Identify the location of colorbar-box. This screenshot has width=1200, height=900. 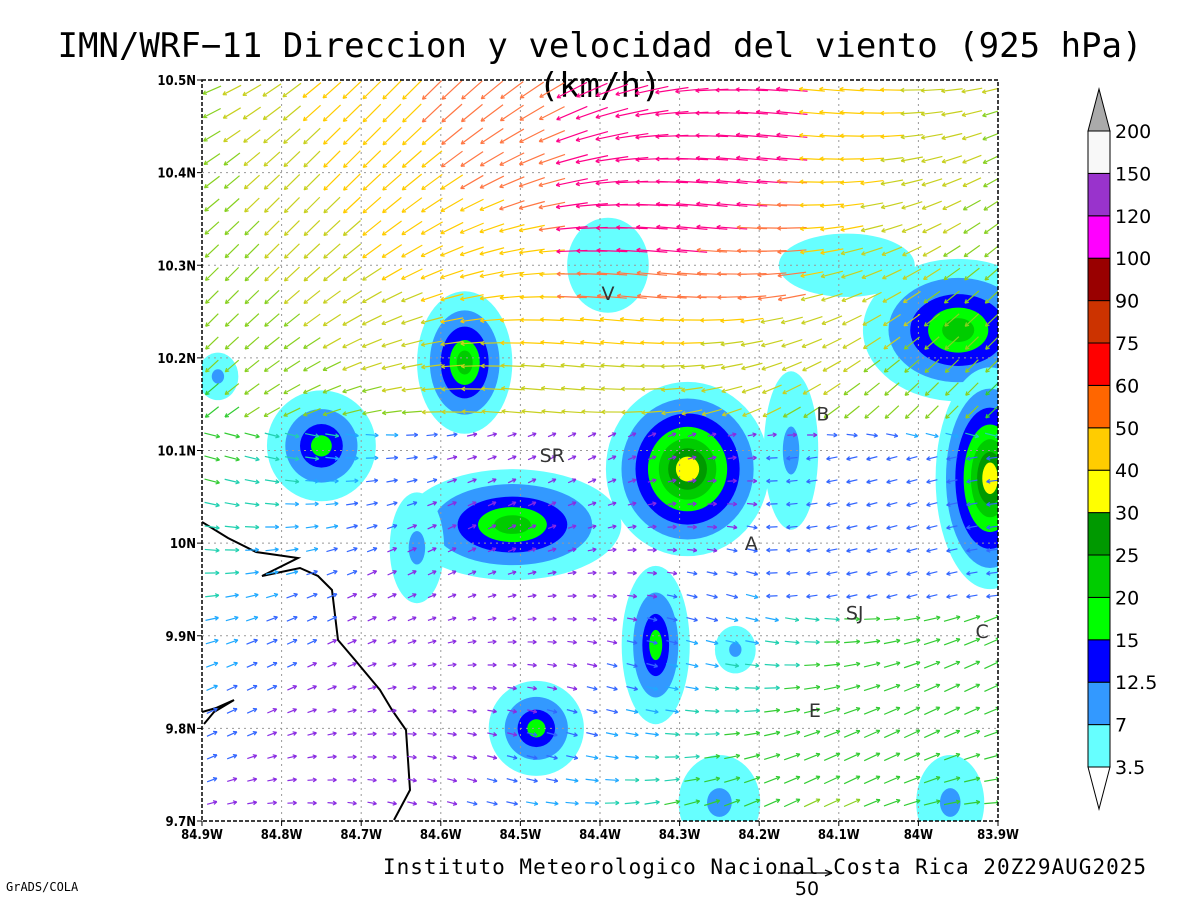
(1099, 406).